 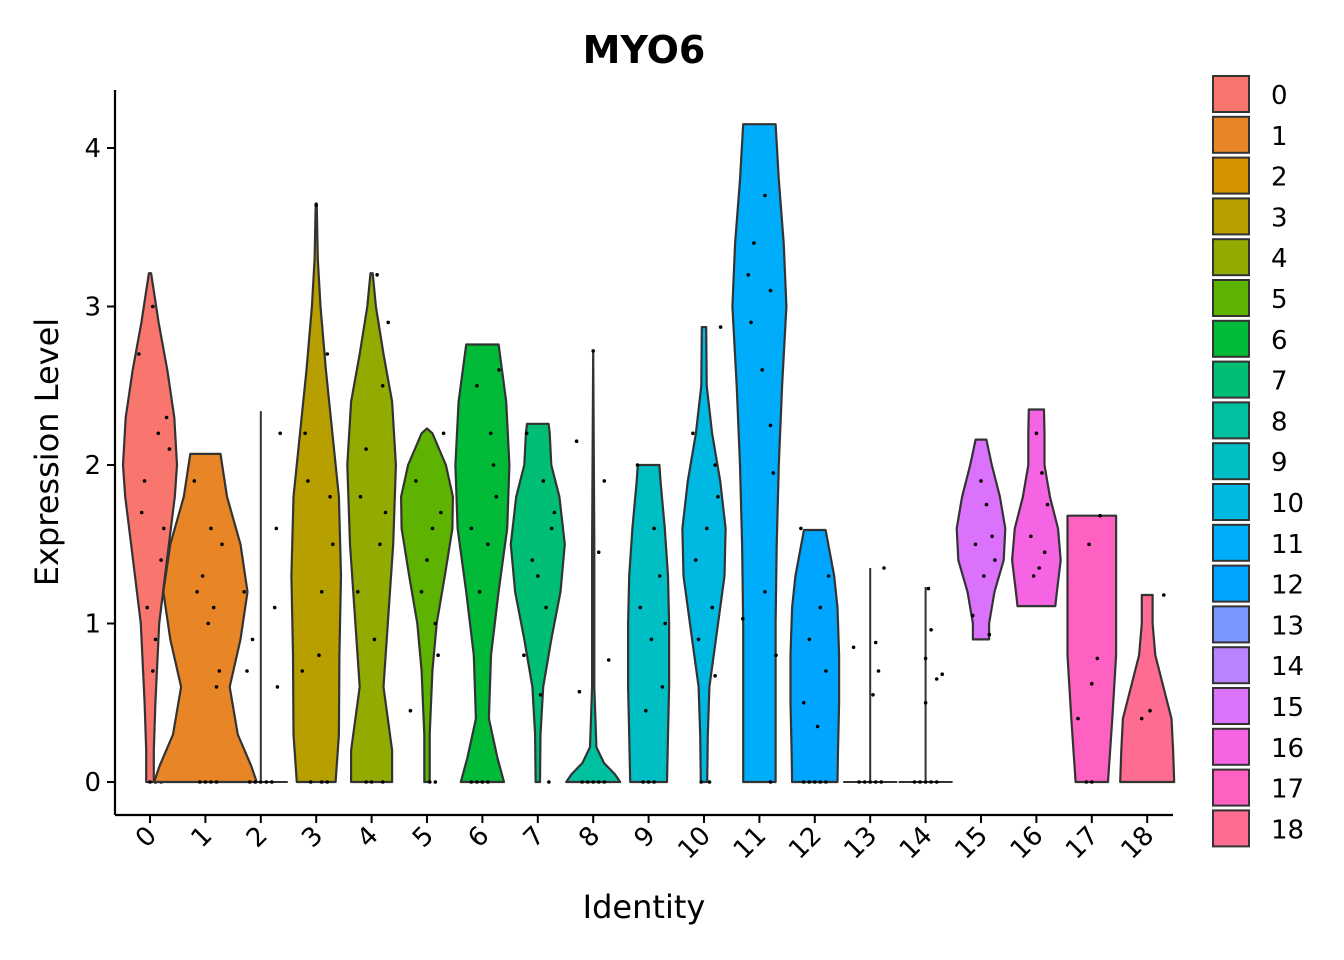 What do you see at coordinates (92, 625) in the screenshot?
I see `y-tick-label: 1` at bounding box center [92, 625].